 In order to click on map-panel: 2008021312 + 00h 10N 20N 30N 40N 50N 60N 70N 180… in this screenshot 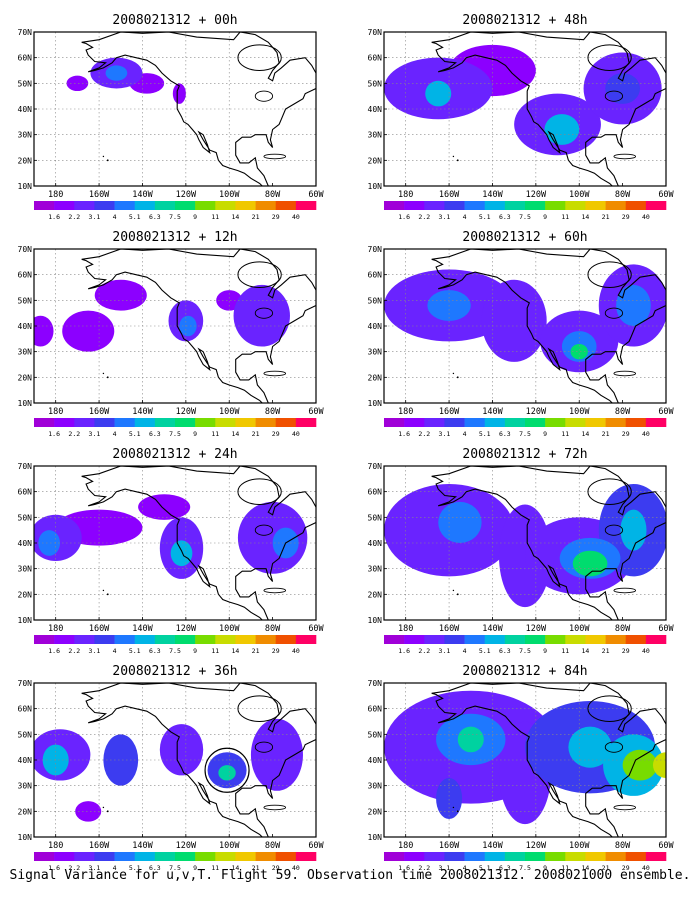, I will do `click(171, 117)`.